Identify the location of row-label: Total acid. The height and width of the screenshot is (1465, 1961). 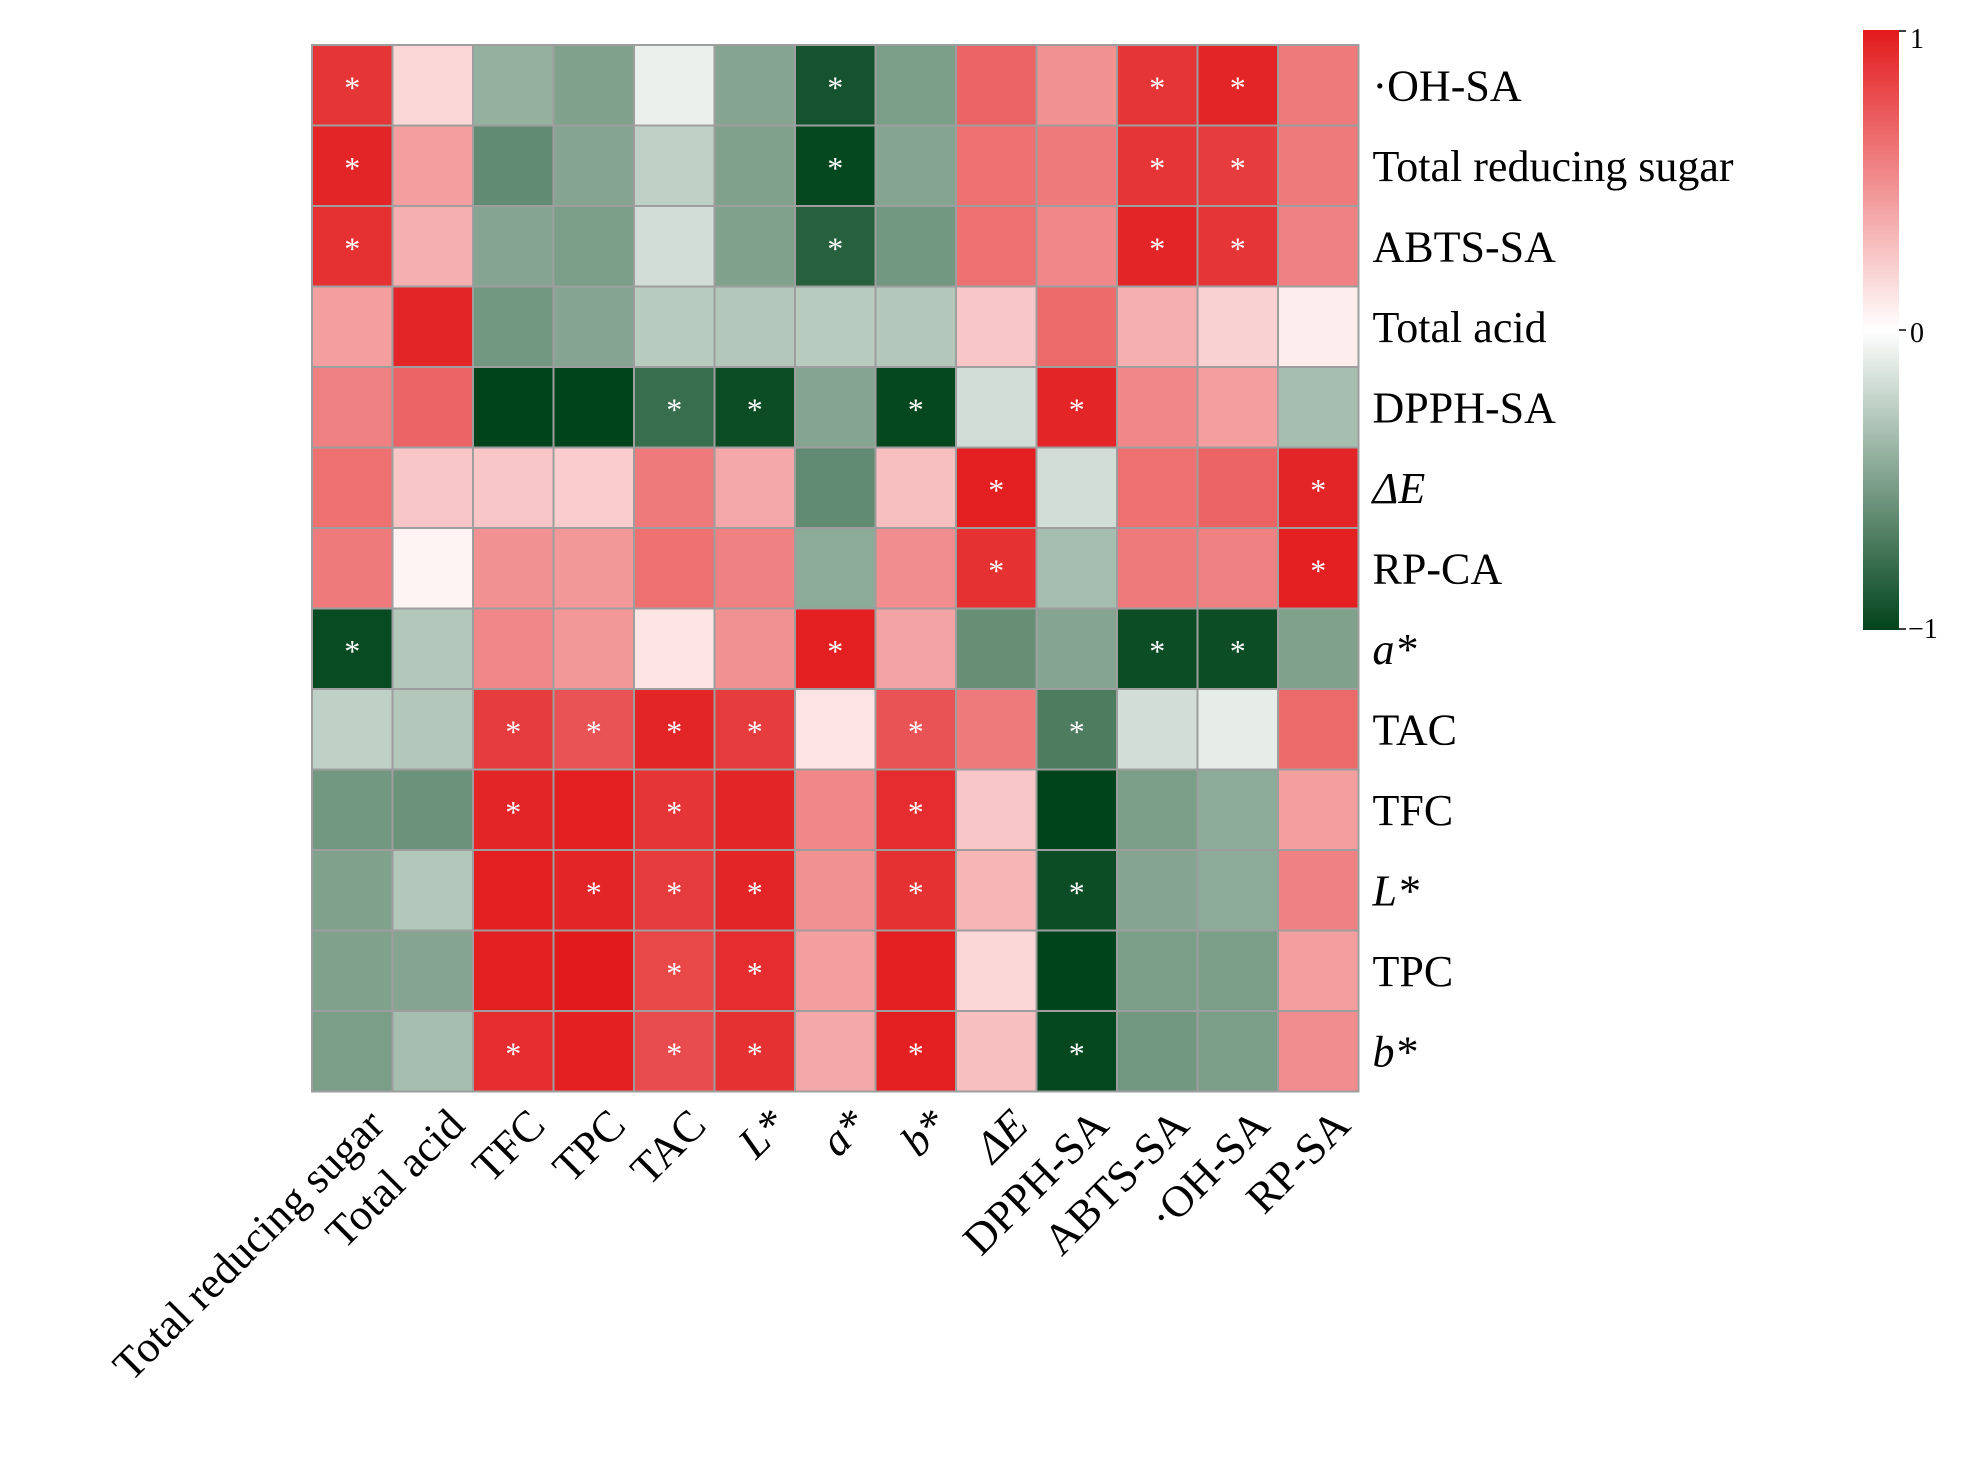
(1460, 327).